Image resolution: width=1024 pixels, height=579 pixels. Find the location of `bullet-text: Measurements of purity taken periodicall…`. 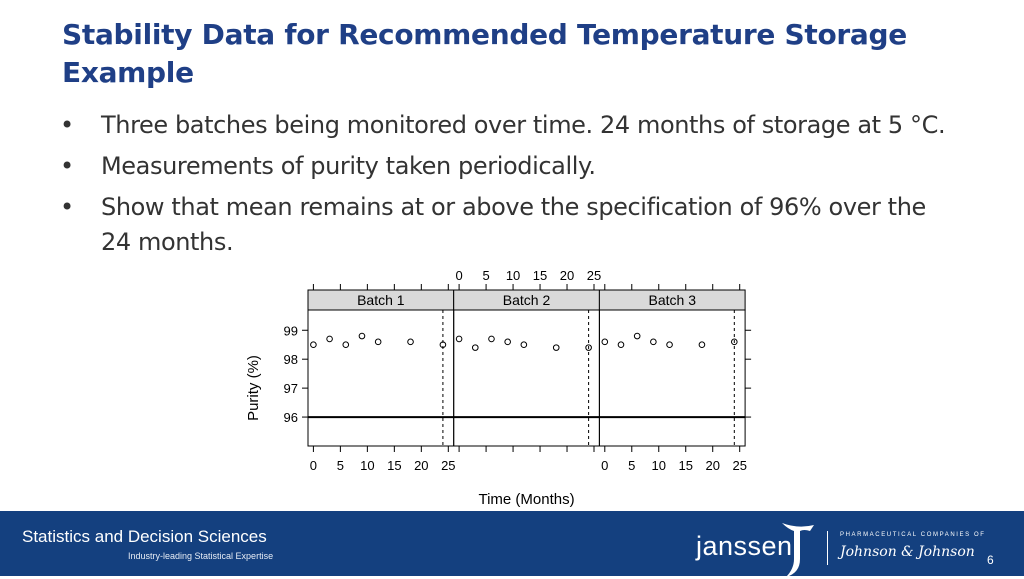

bullet-text: Measurements of purity taken periodicall… is located at coordinates (348, 166).